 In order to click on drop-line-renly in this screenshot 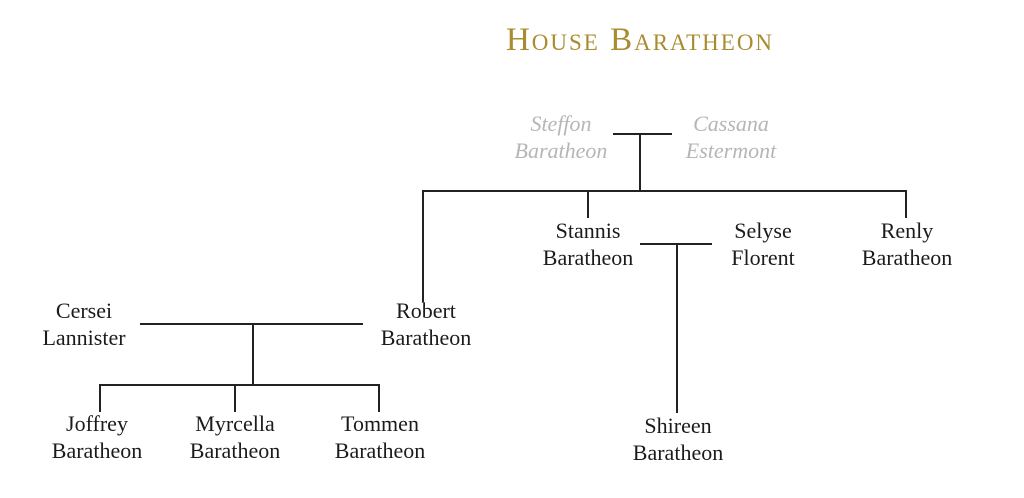, I will do `click(906, 204)`.